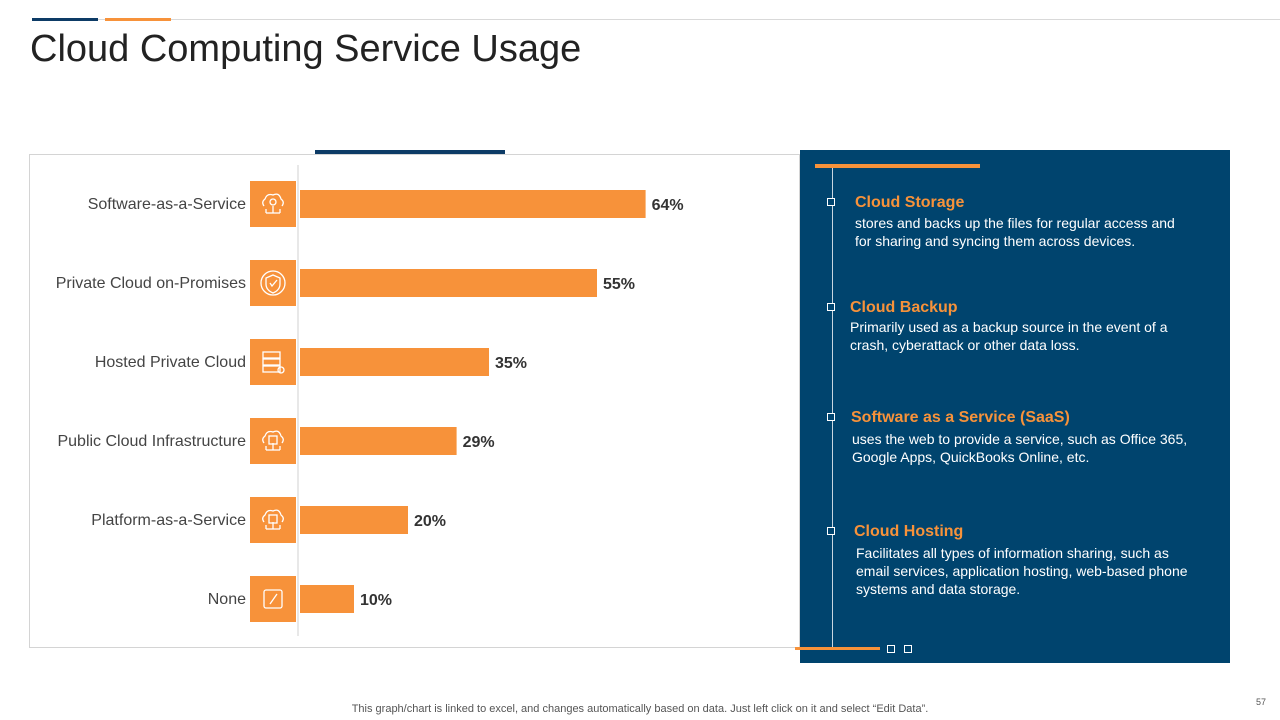 The width and height of the screenshot is (1280, 720). Describe the element at coordinates (410, 152) in the screenshot. I see `chart-accent-bar` at that location.